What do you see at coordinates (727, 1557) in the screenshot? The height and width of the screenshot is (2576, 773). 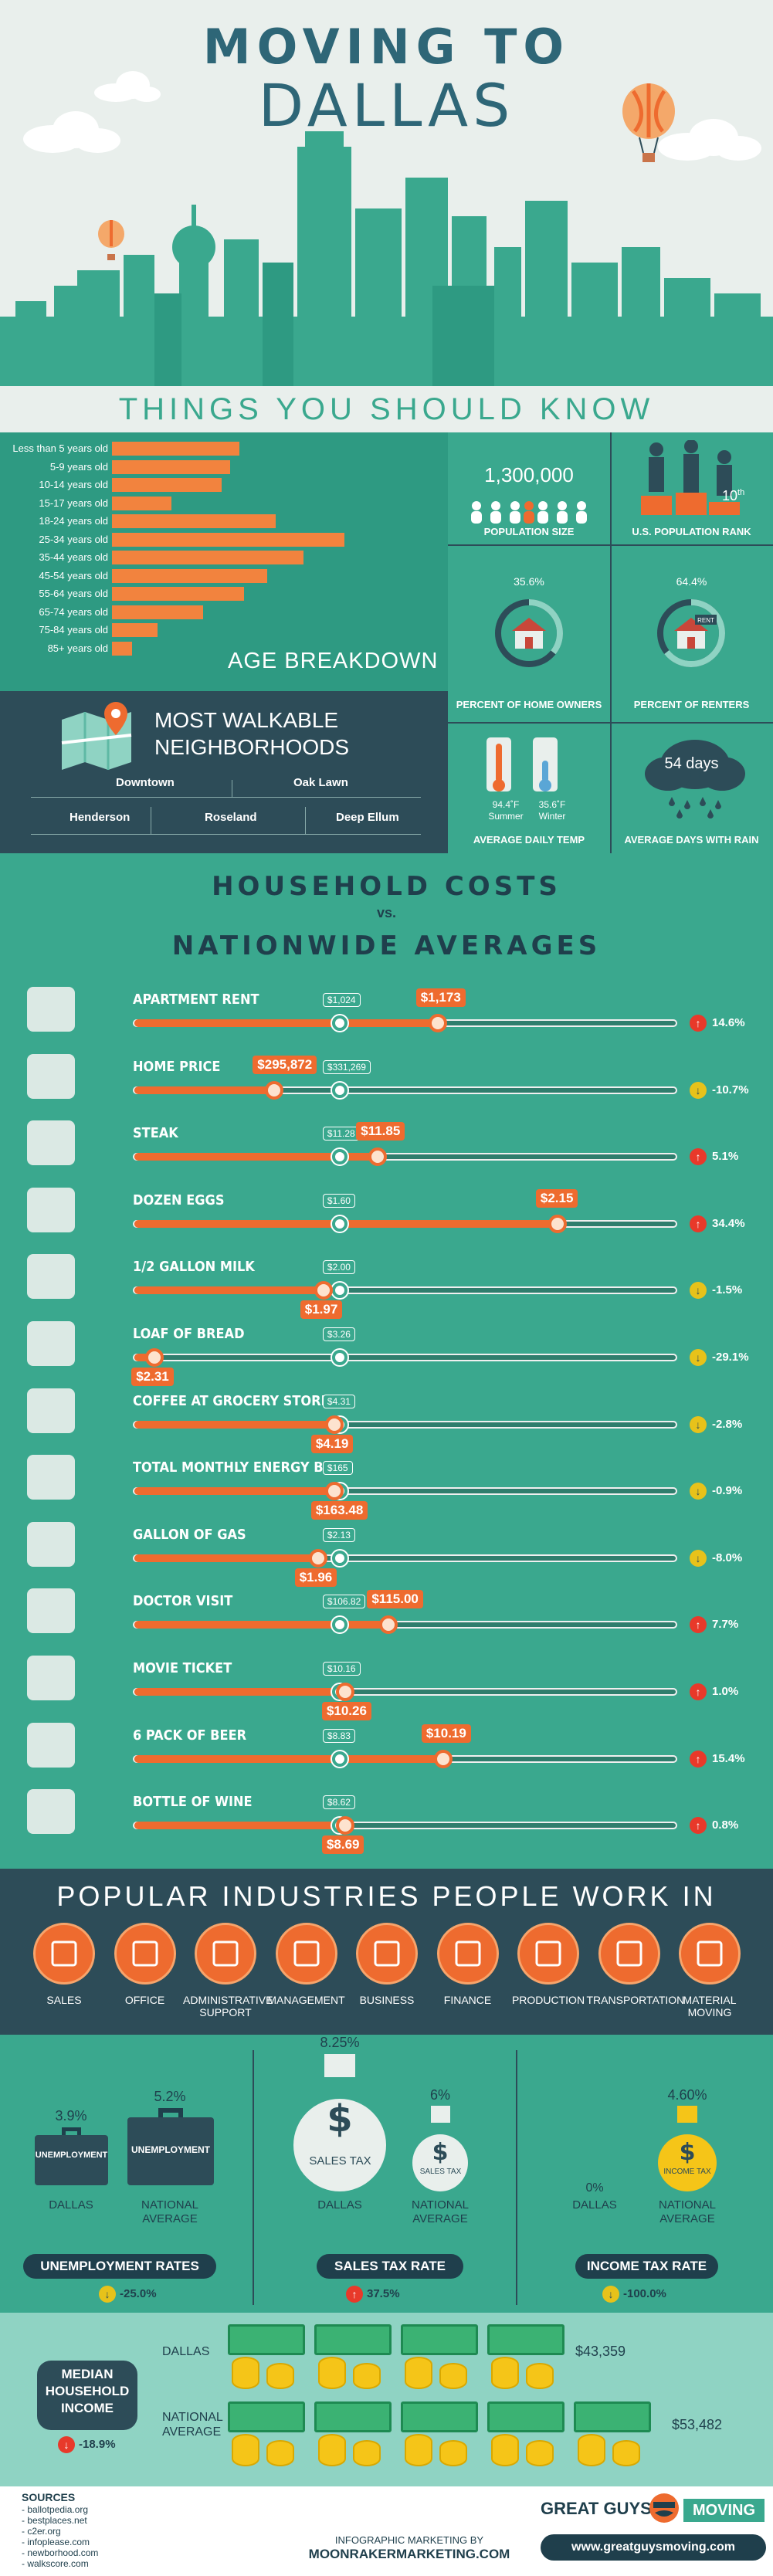 I see `cost-change: -8.0%` at bounding box center [727, 1557].